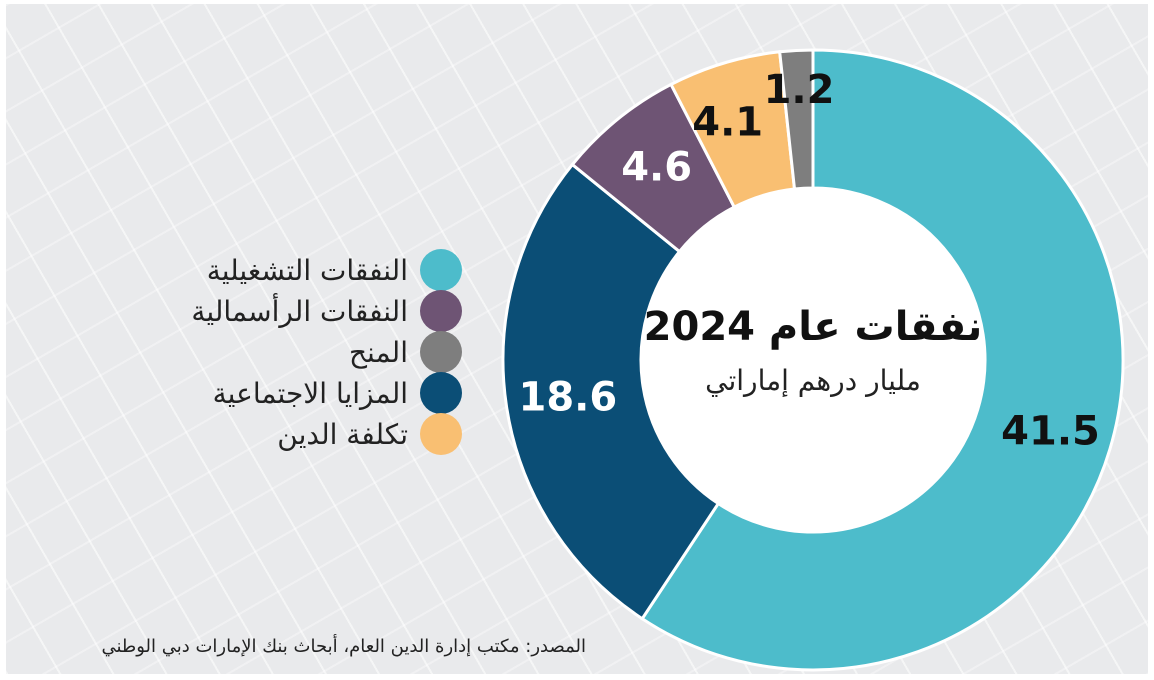  What do you see at coordinates (813, 380) in the screenshot?
I see `chart-subtitle: مليار درهم إماراتي` at bounding box center [813, 380].